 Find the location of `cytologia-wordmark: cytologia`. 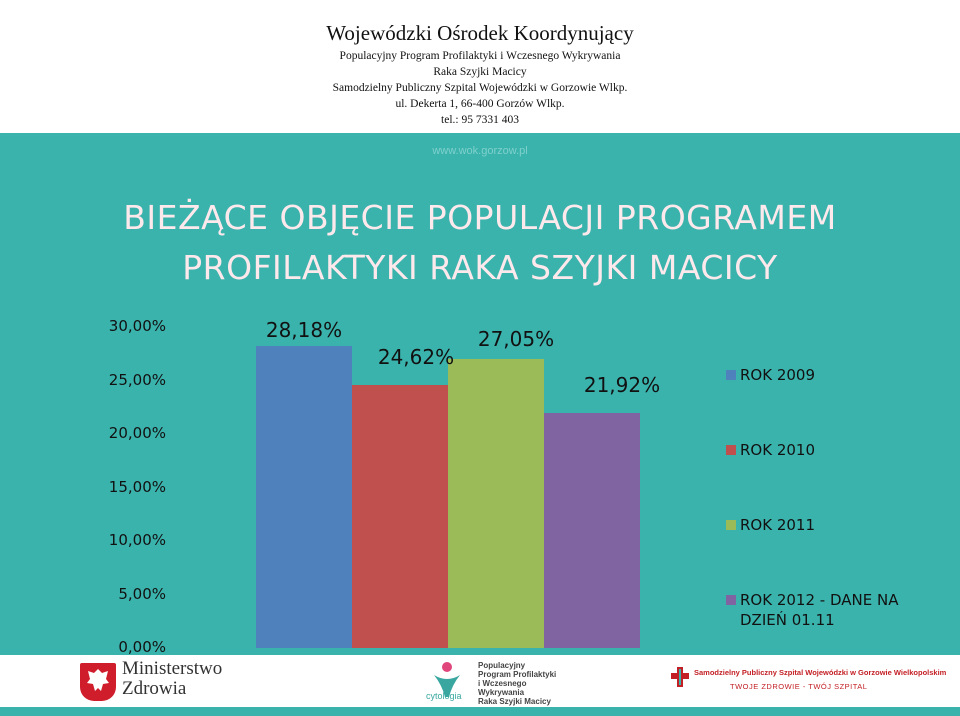

cytologia-wordmark: cytologia is located at coordinates (444, 696).